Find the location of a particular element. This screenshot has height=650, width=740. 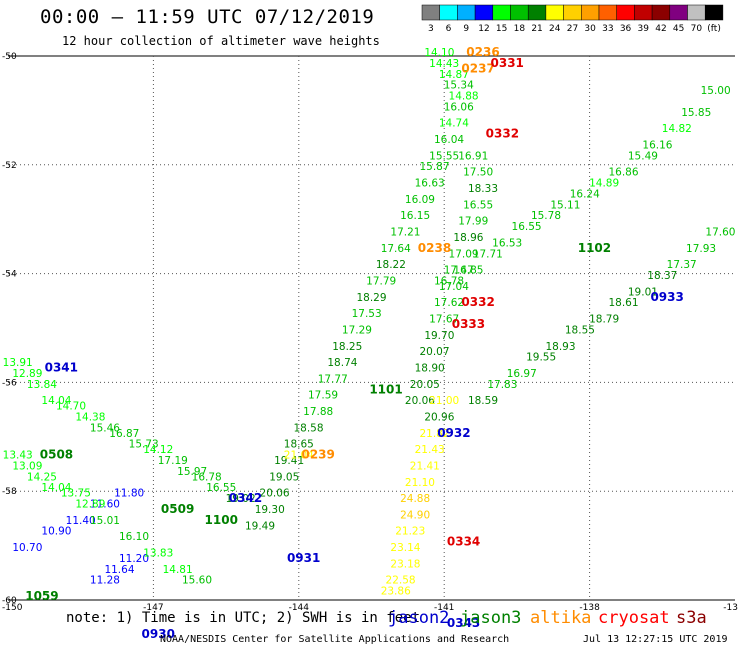

y-tick-label: -60 is located at coordinates (9, 601).